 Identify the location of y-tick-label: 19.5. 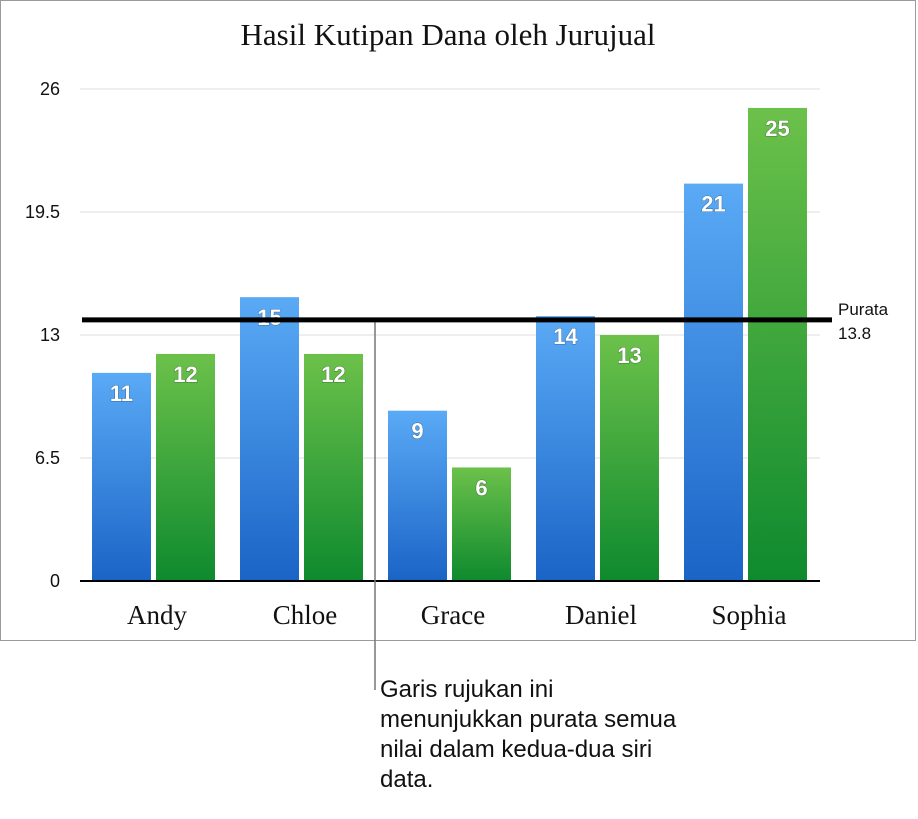
(42, 212).